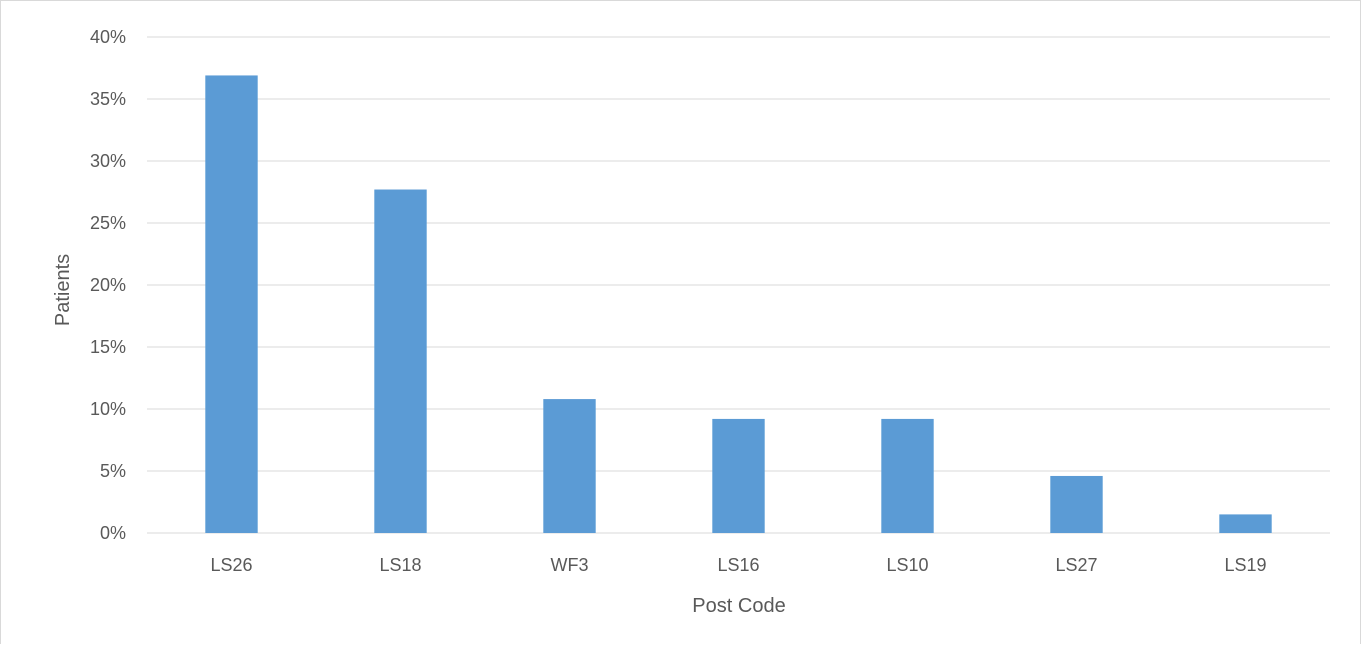 The height and width of the screenshot is (649, 1361). I want to click on bar-ls18, so click(400, 361).